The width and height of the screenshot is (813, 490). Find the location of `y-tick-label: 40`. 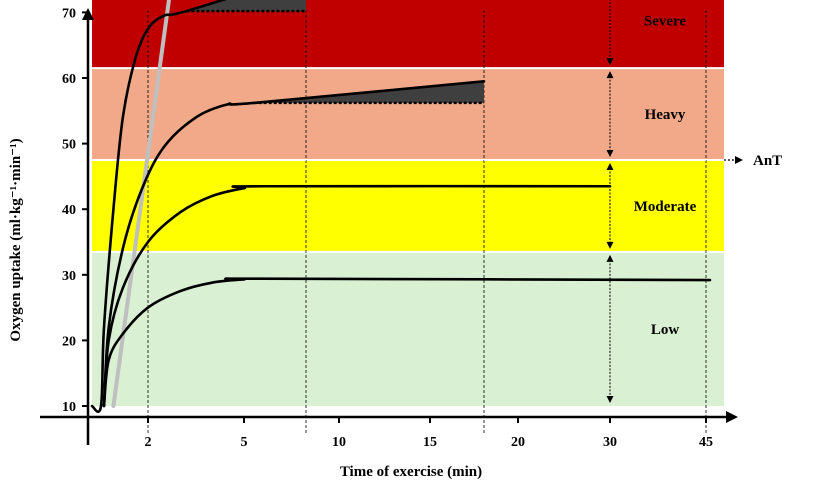

y-tick-label: 40 is located at coordinates (69, 210).